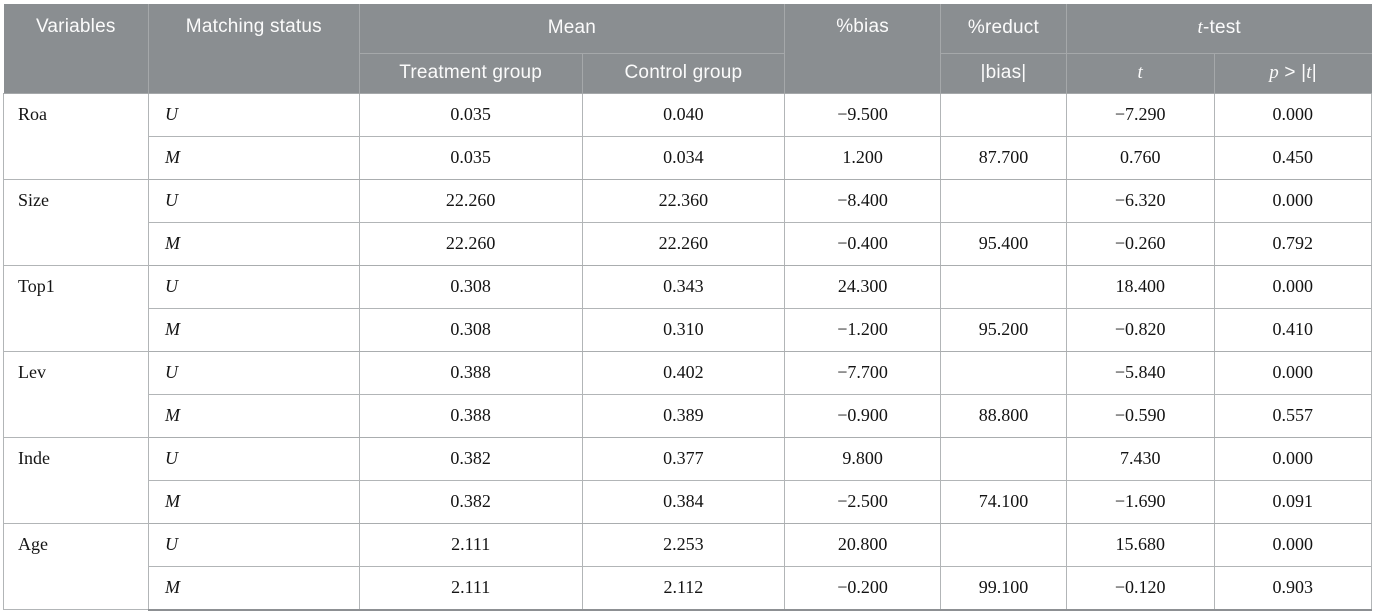 Image resolution: width=1375 pixels, height=611 pixels. I want to click on cell-pct-reduct: 88.800, so click(1003, 415).